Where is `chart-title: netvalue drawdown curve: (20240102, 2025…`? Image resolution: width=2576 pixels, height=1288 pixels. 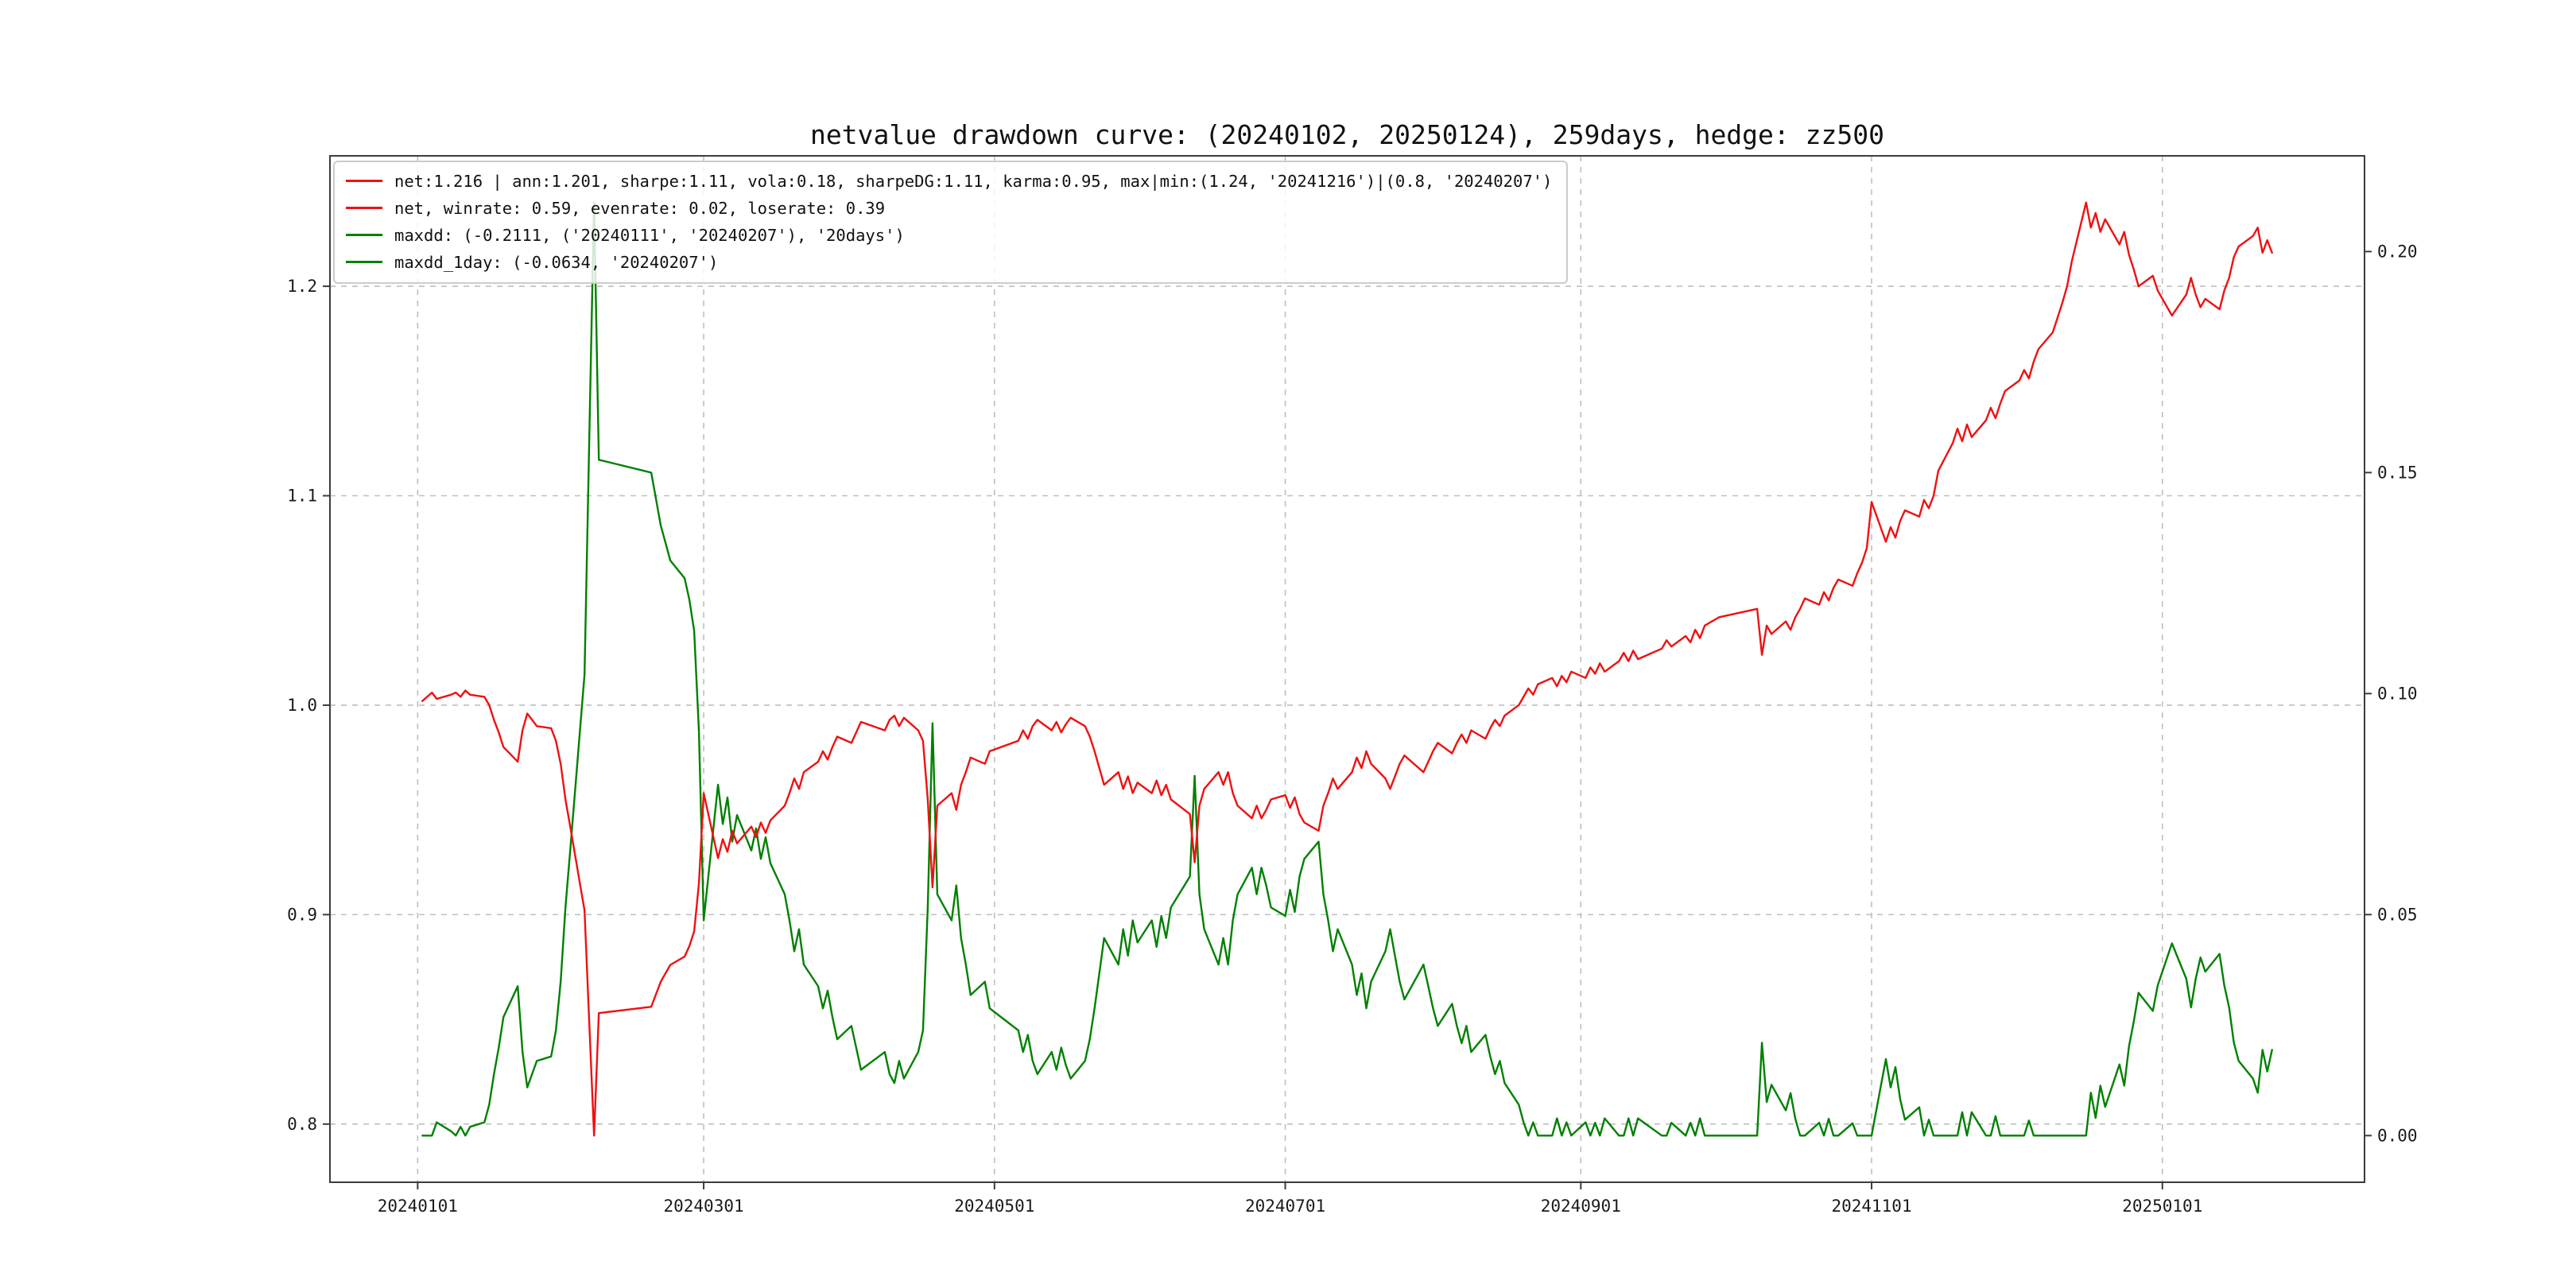 chart-title: netvalue drawdown curve: (20240102, 2025… is located at coordinates (1346, 135).